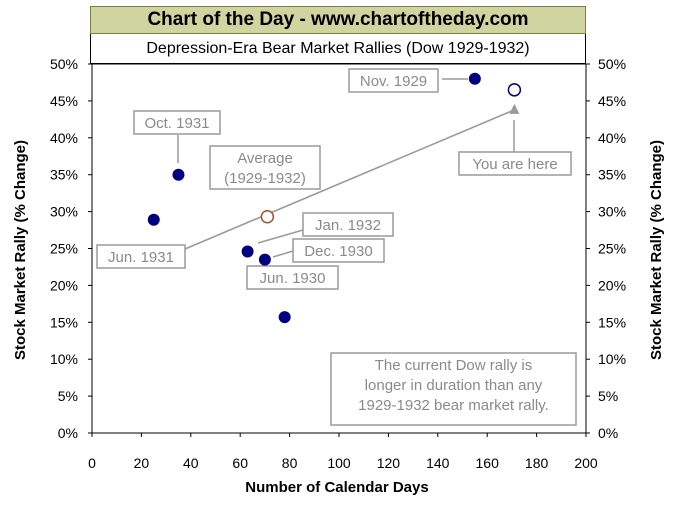 Image resolution: width=680 pixels, height=509 pixels. What do you see at coordinates (191, 463) in the screenshot?
I see `x-tick-label: 40` at bounding box center [191, 463].